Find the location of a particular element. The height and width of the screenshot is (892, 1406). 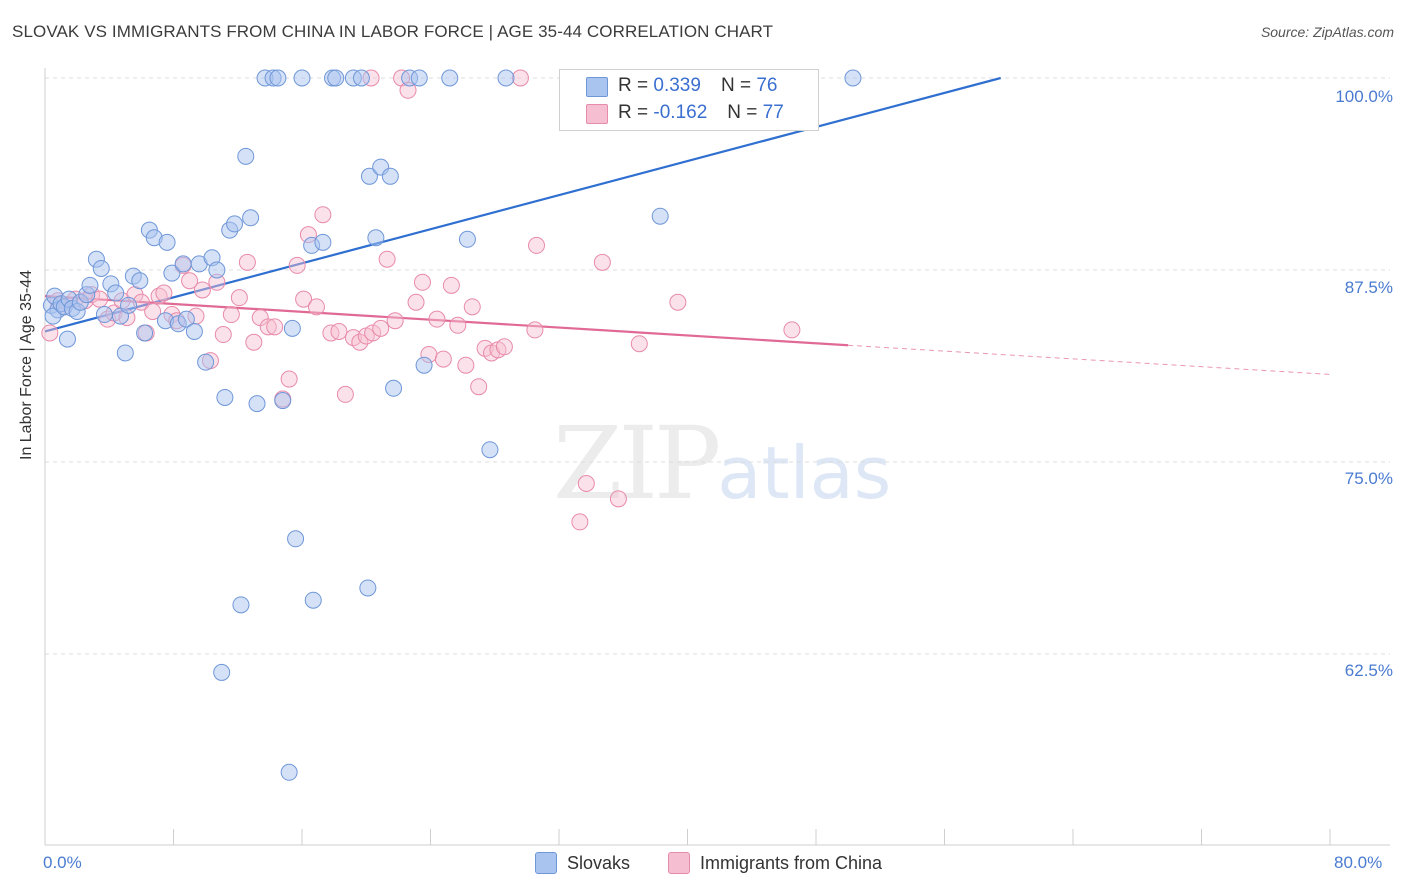

bottom-legend-label: Immigrants from China is located at coordinates (791, 862).